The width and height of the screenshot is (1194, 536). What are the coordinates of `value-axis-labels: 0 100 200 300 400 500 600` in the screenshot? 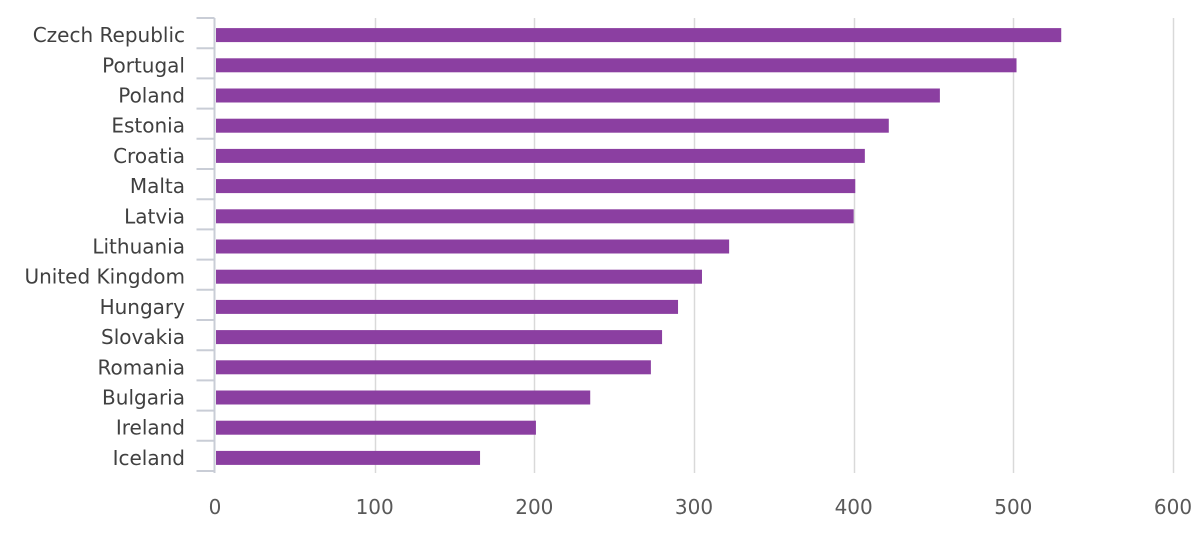 It's located at (700, 507).